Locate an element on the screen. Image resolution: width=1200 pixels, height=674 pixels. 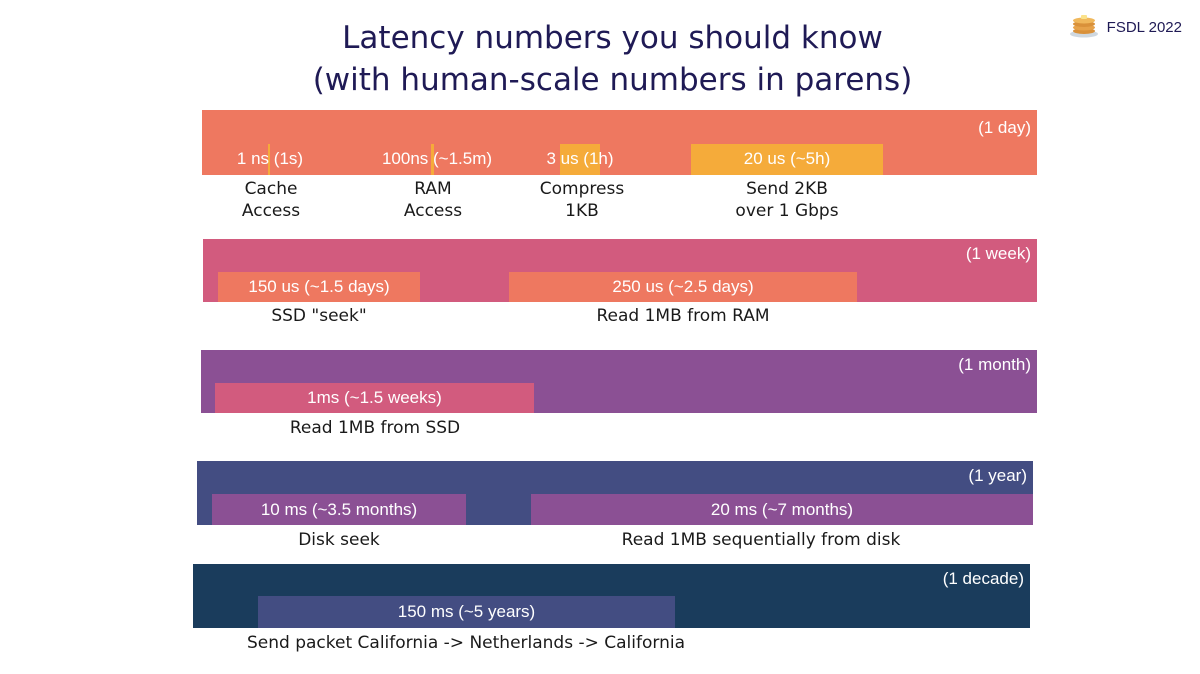
scale-label: (1 month) is located at coordinates (994, 364).